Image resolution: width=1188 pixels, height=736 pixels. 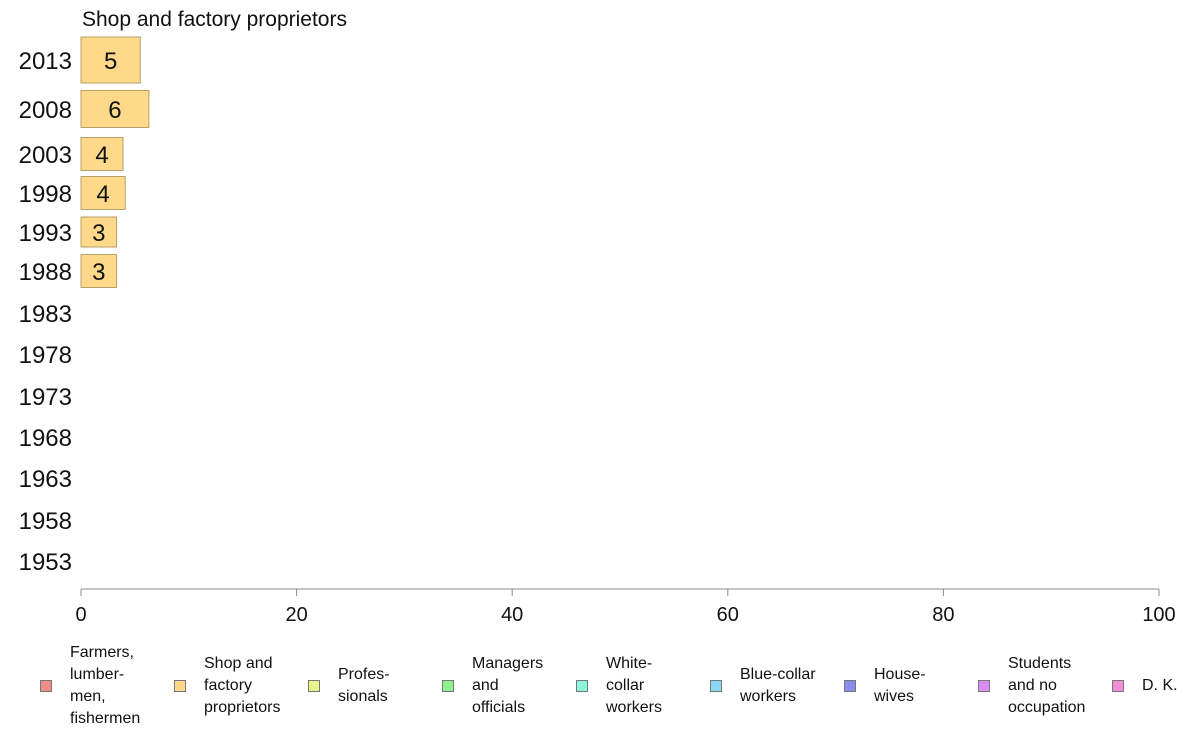 What do you see at coordinates (625, 607) in the screenshot?
I see `x-axis: 0 20 40 60 80 100` at bounding box center [625, 607].